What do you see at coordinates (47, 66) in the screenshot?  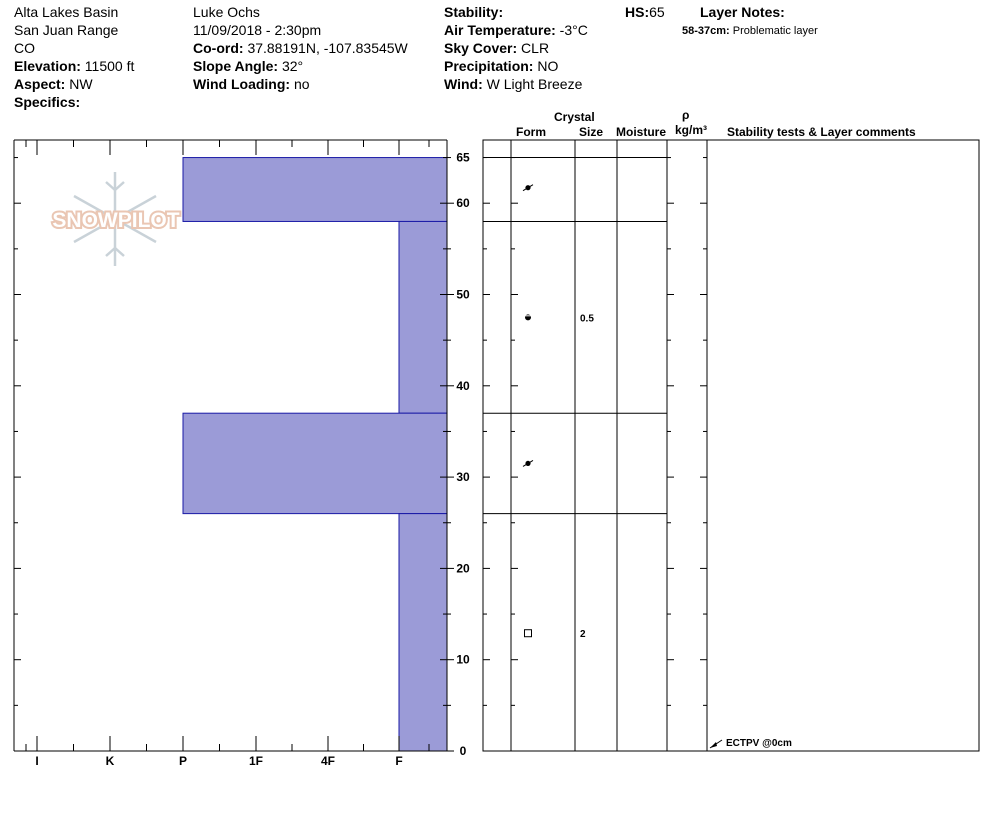 I see `elevation-label: Elevation:` at bounding box center [47, 66].